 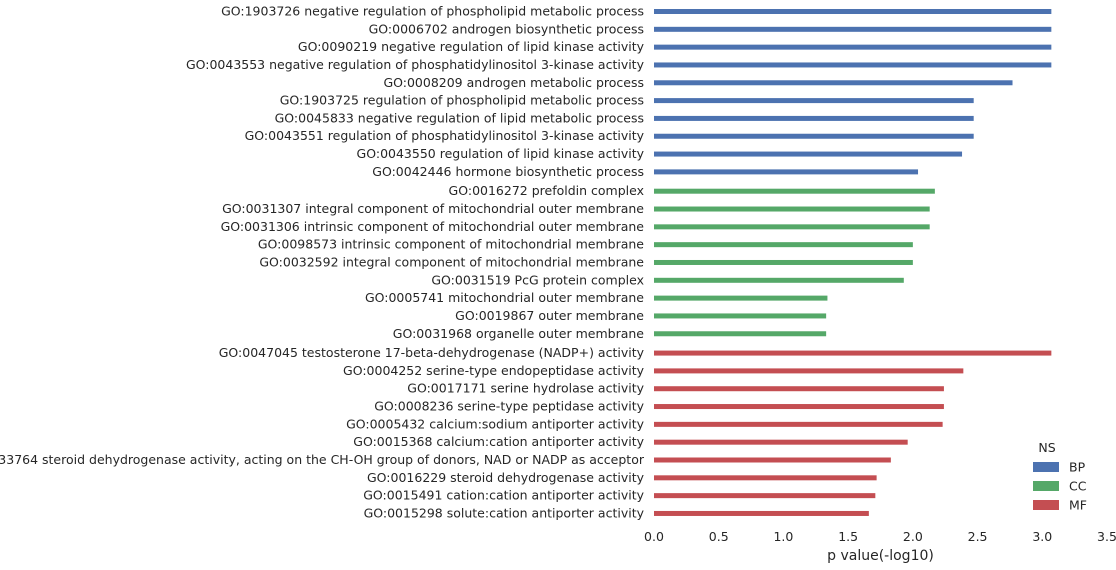 What do you see at coordinates (783, 536) in the screenshot?
I see `x-tick-label: 1.0` at bounding box center [783, 536].